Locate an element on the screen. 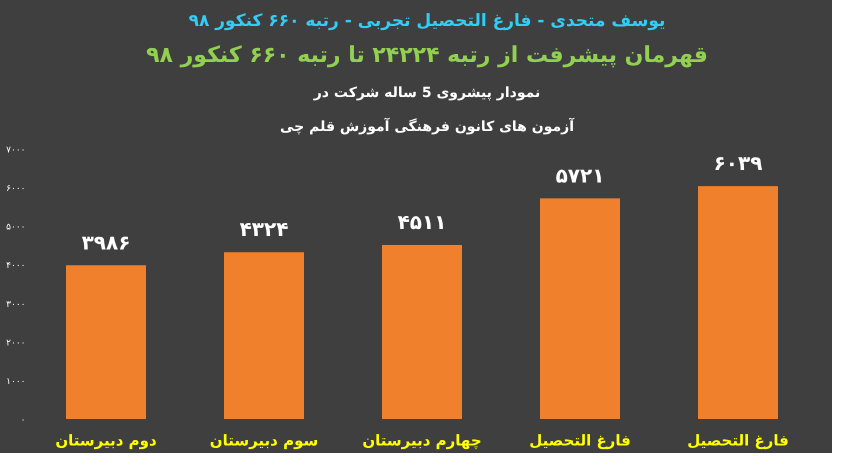 This screenshot has width=844, height=465. y-tick-label: ۷۰۰۰ is located at coordinates (16, 151).